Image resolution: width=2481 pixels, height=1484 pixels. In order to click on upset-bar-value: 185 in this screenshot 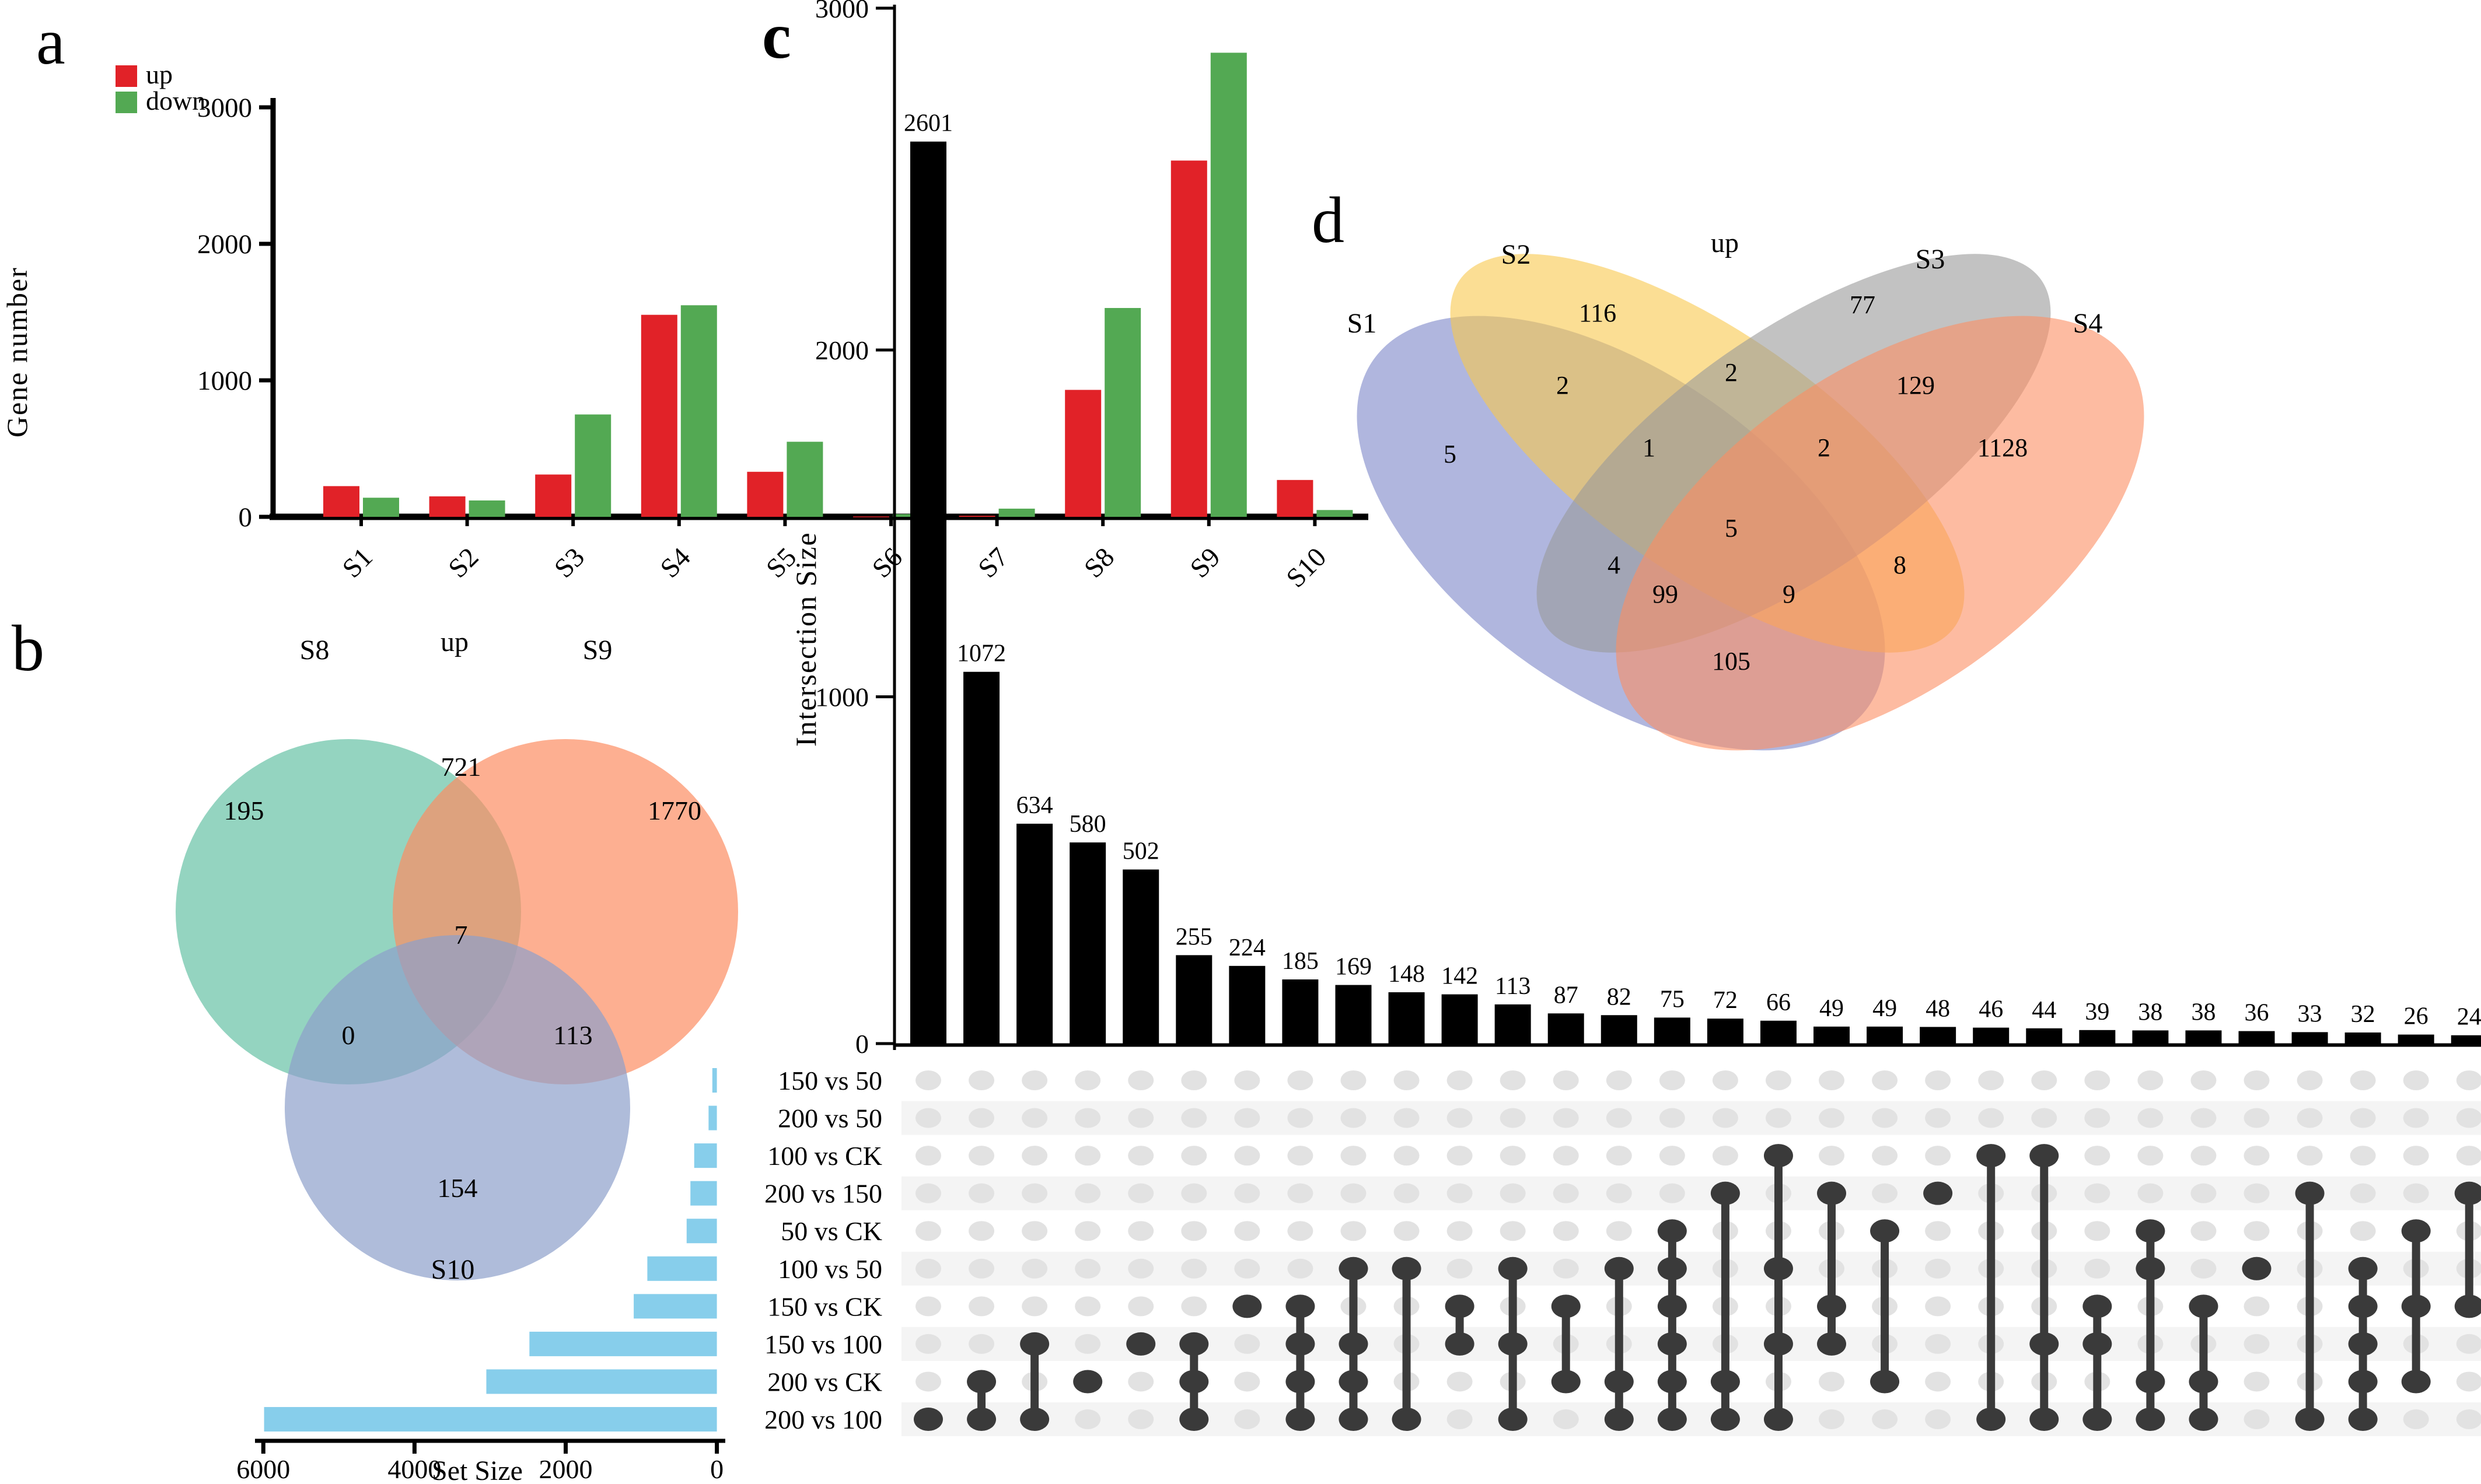, I will do `click(1301, 961)`.